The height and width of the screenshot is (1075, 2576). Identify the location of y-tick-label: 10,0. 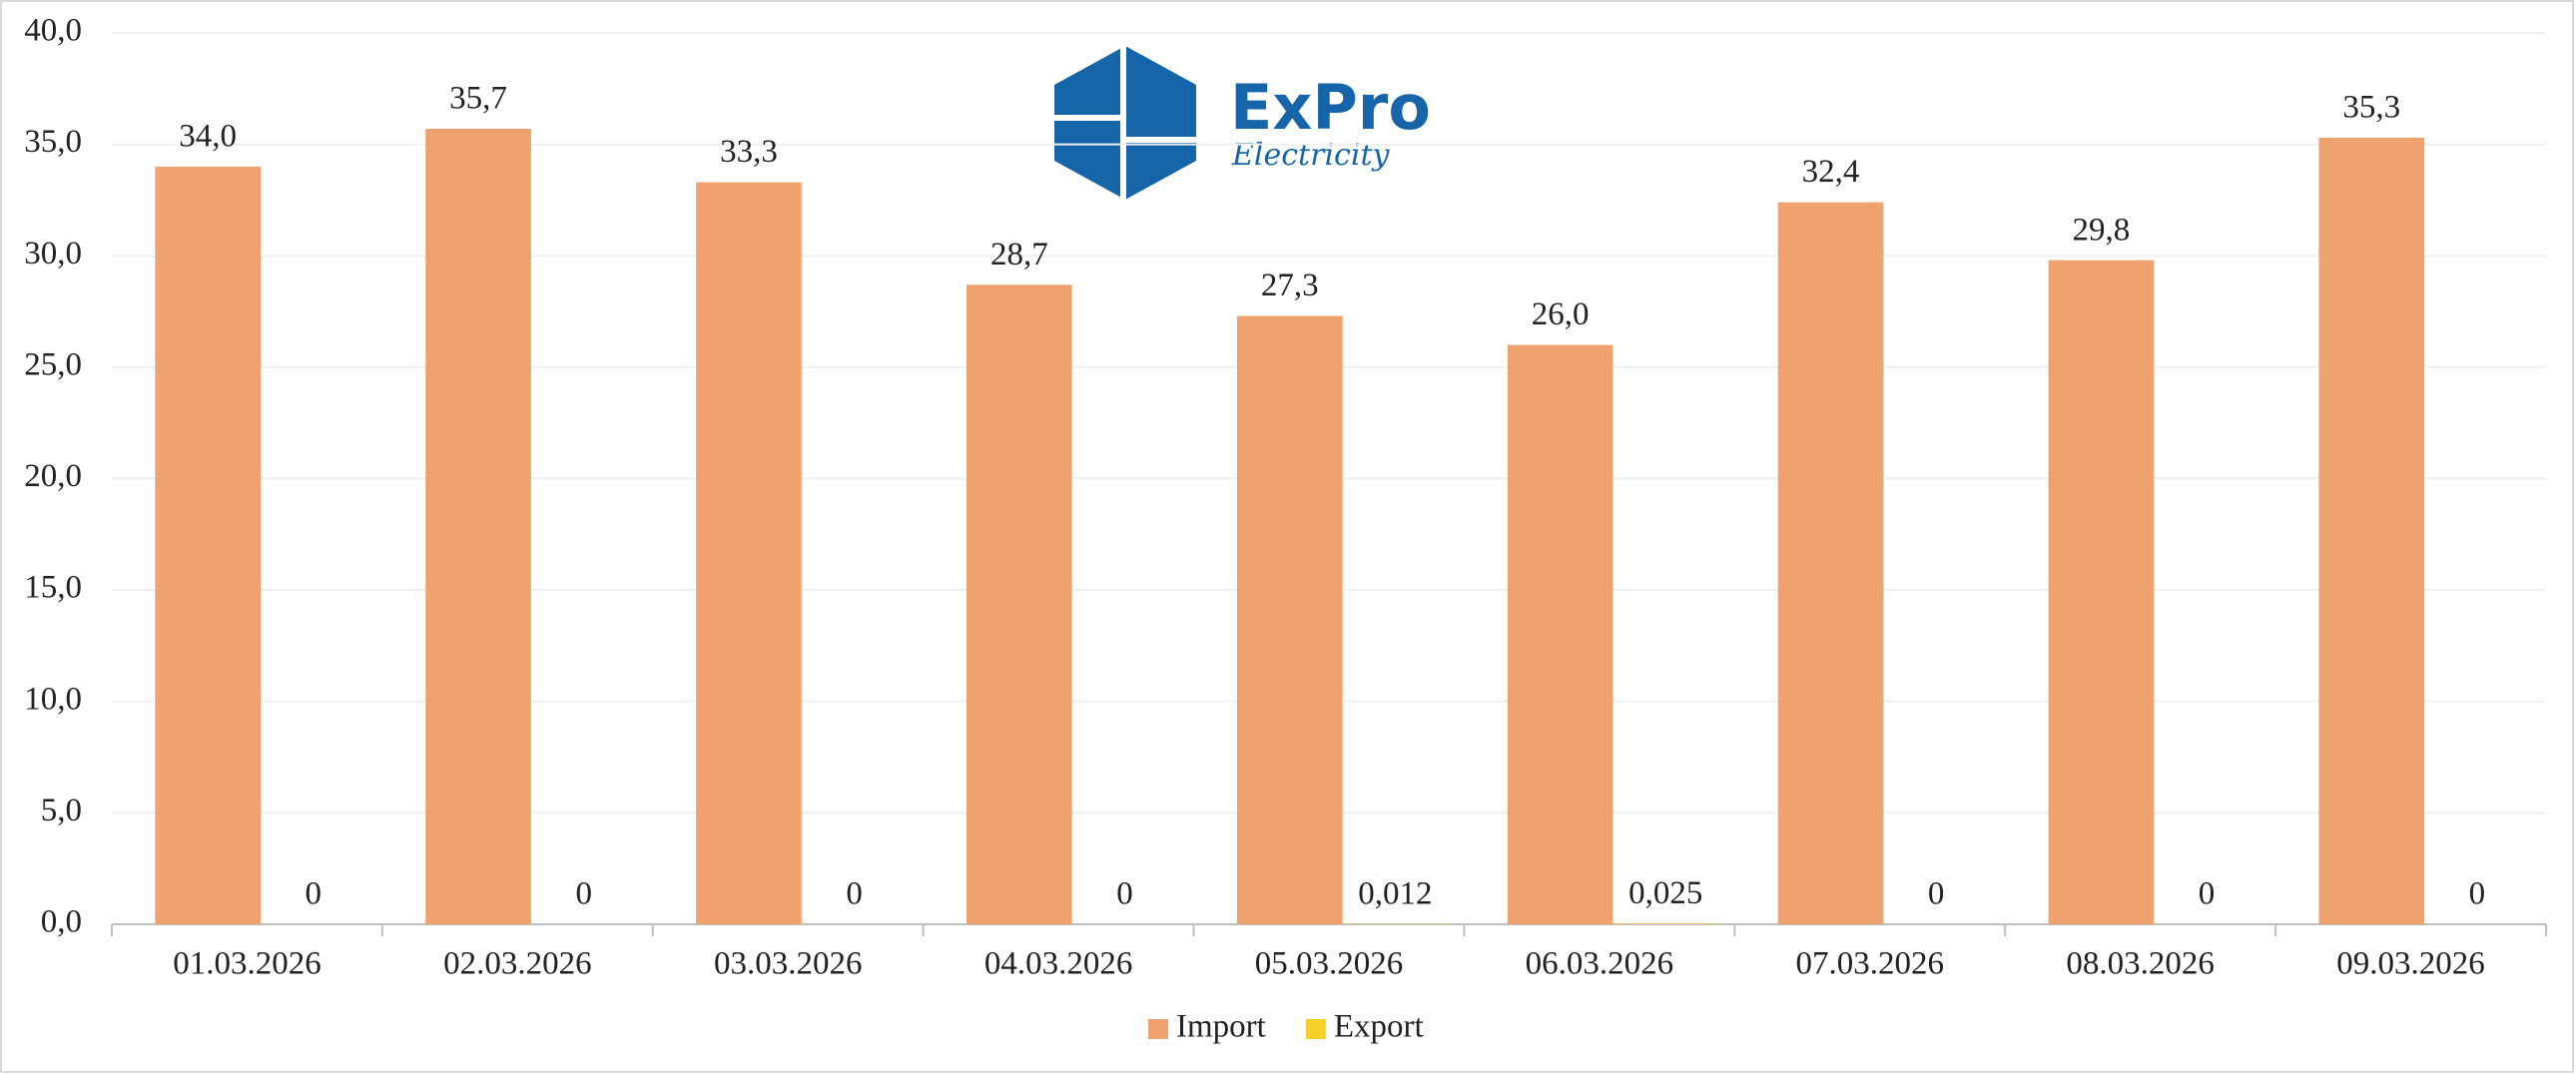
(53, 699).